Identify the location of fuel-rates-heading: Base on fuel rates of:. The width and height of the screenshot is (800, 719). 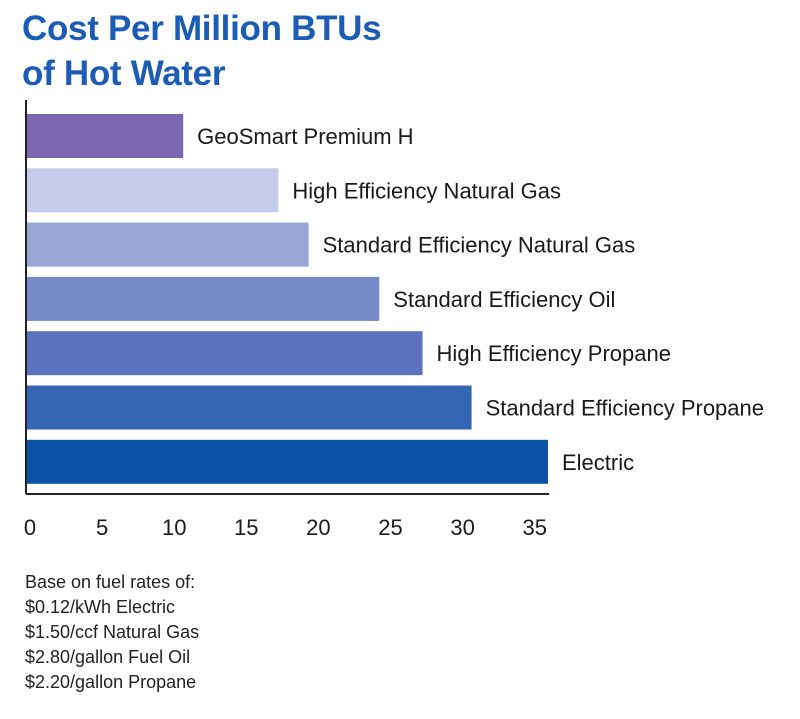
(110, 582).